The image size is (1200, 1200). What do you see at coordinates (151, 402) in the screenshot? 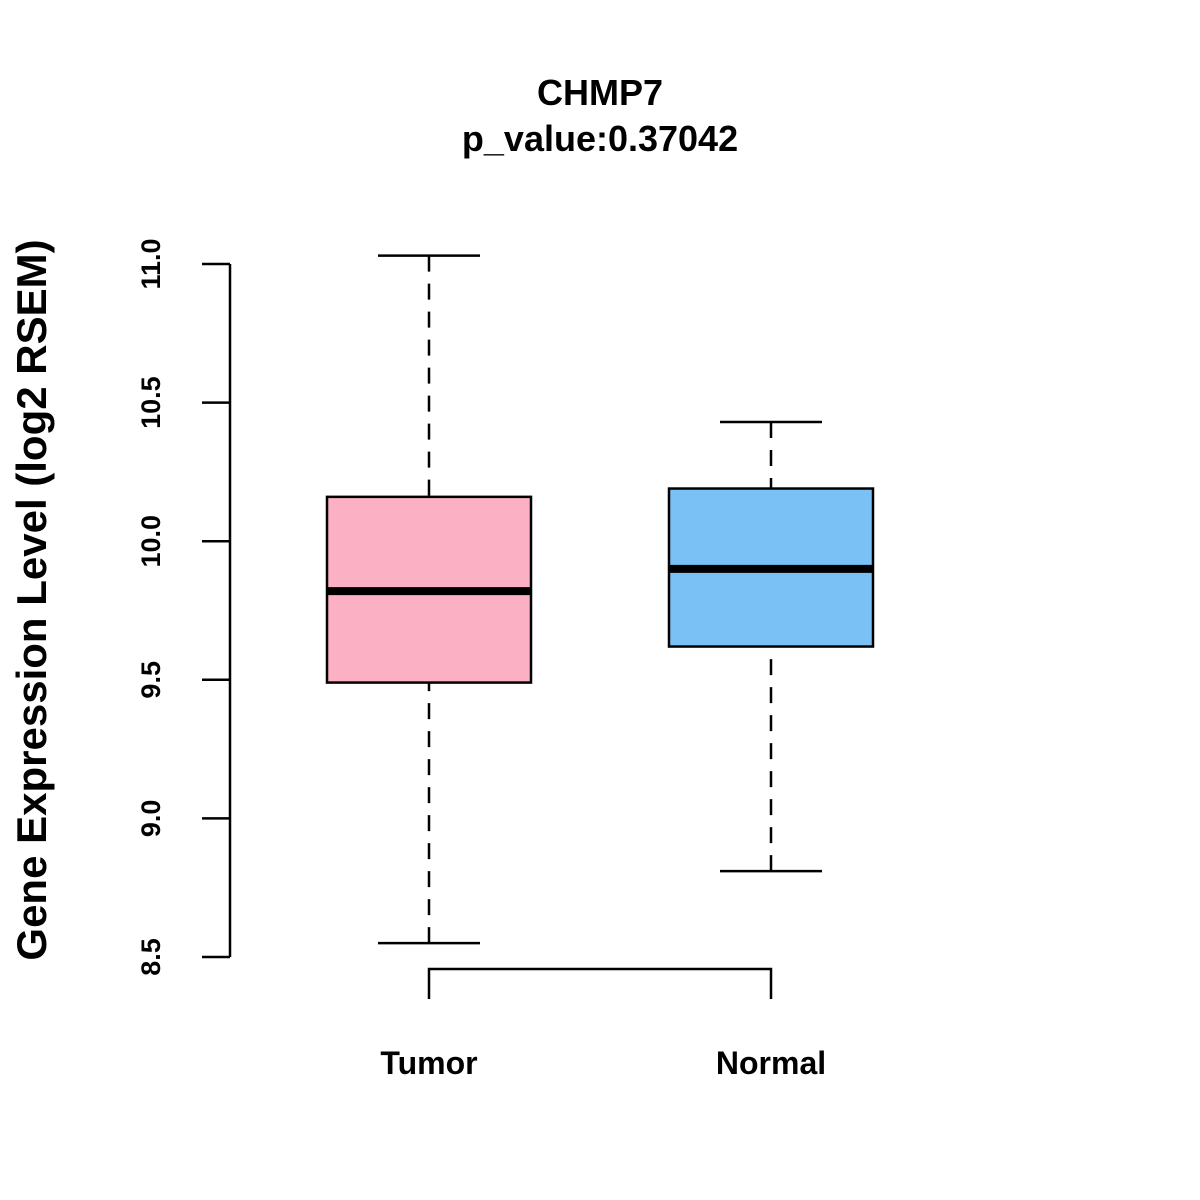
I see `y-tick-label: 10.5` at bounding box center [151, 402].